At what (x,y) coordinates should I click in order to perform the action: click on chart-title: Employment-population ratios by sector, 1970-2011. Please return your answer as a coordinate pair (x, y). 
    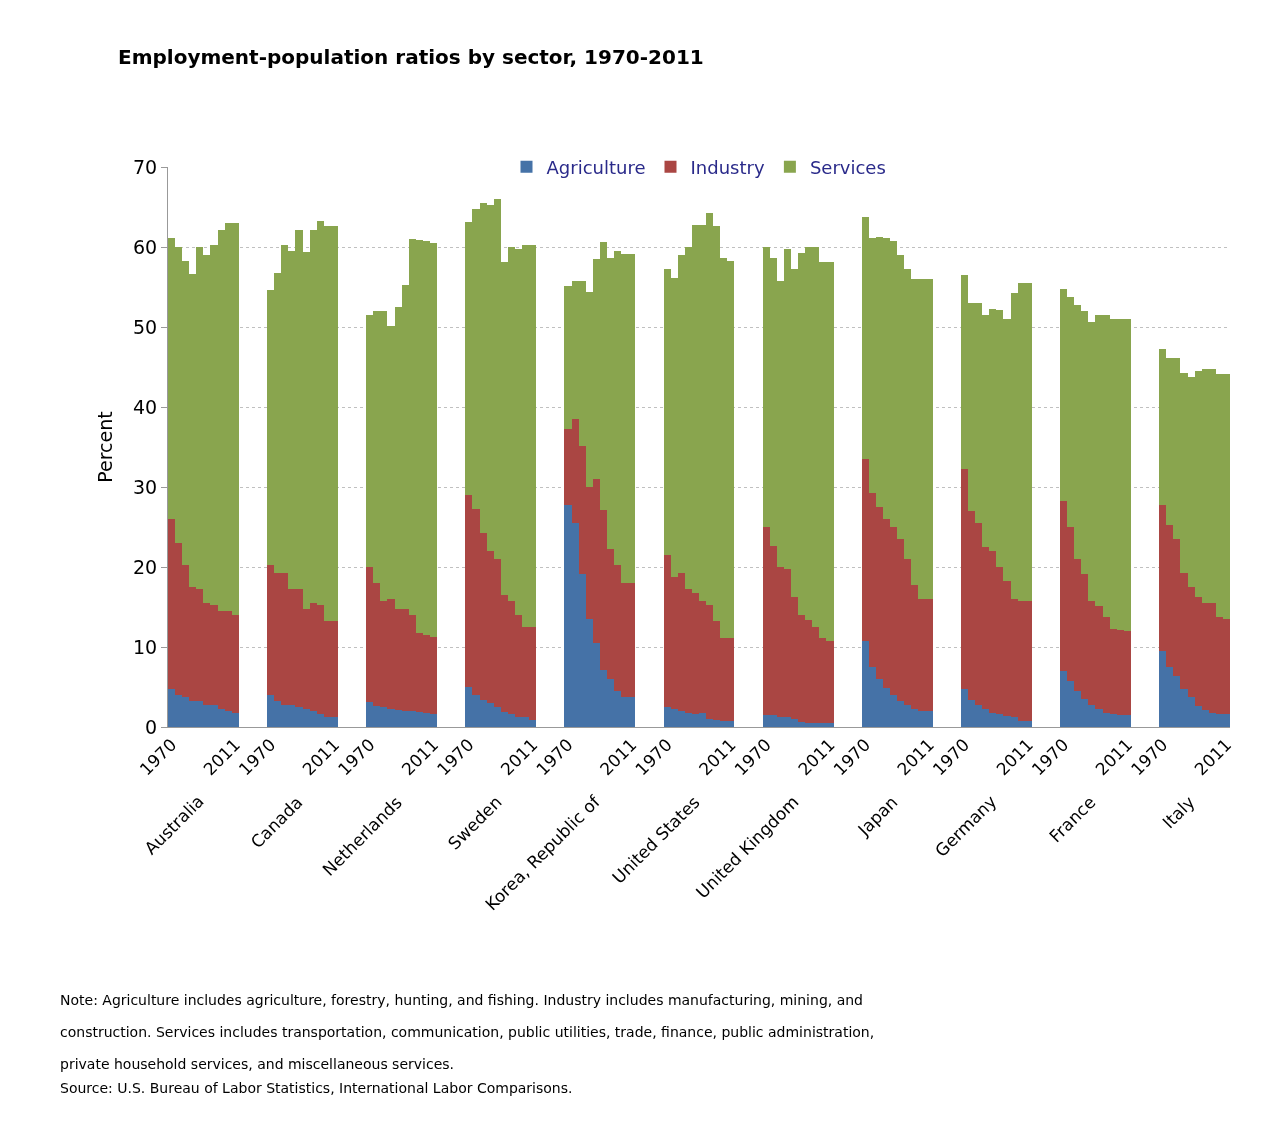
    Looking at the image, I should click on (411, 57).